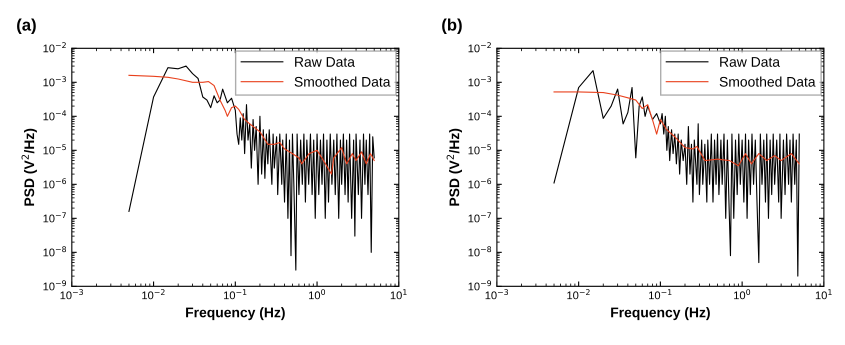 Image resolution: width=845 pixels, height=345 pixels. I want to click on chart-title: (b), so click(452, 26).